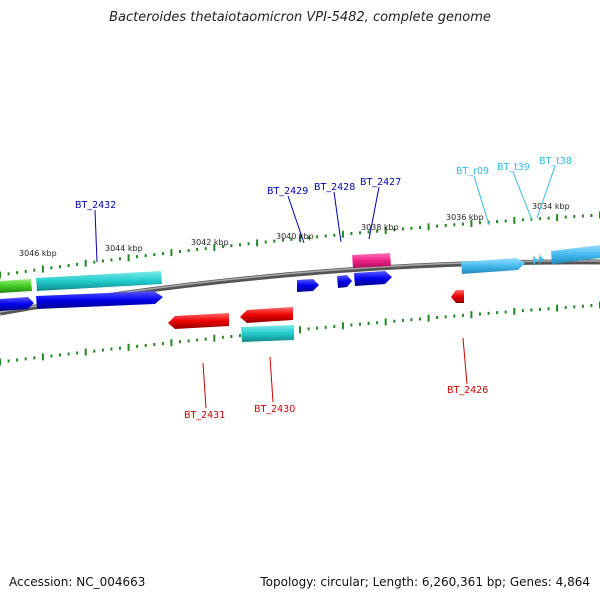 This screenshot has height=600, width=600. What do you see at coordinates (457, 296) in the screenshot?
I see `gene-bt2426` at bounding box center [457, 296].